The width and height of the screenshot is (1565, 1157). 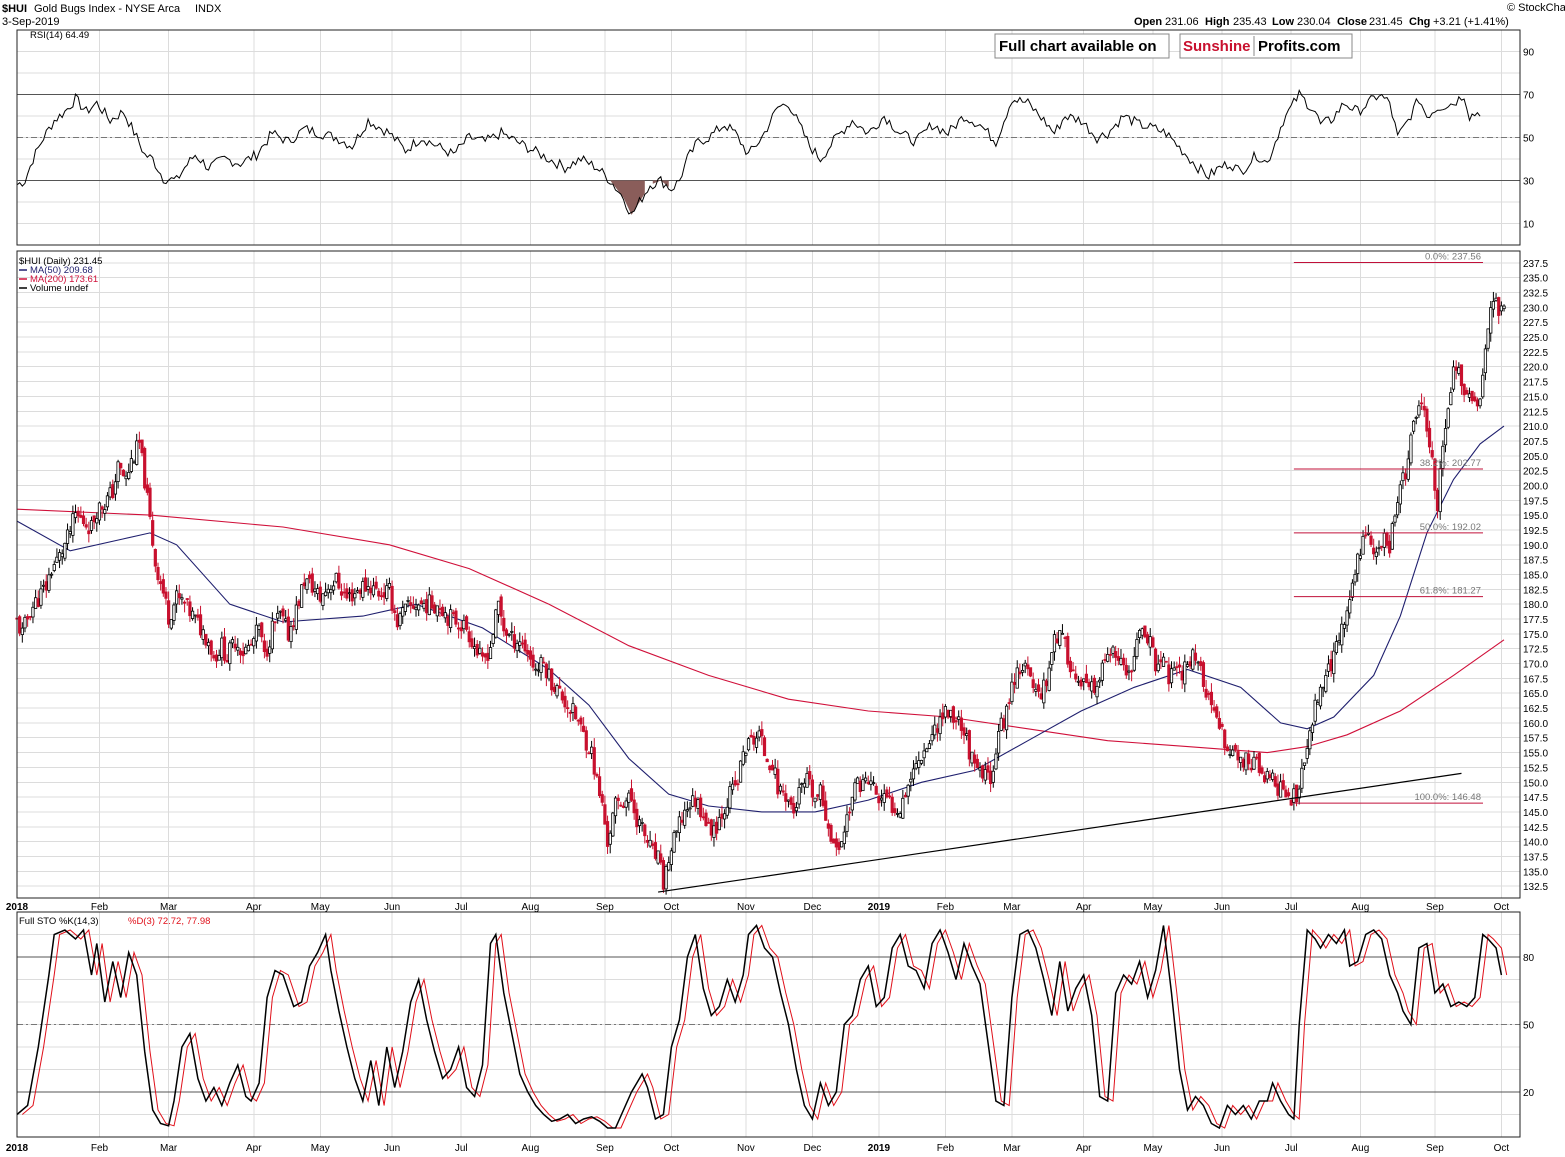 What do you see at coordinates (1529, 139) in the screenshot?
I see `rsi-tick-label: 50` at bounding box center [1529, 139].